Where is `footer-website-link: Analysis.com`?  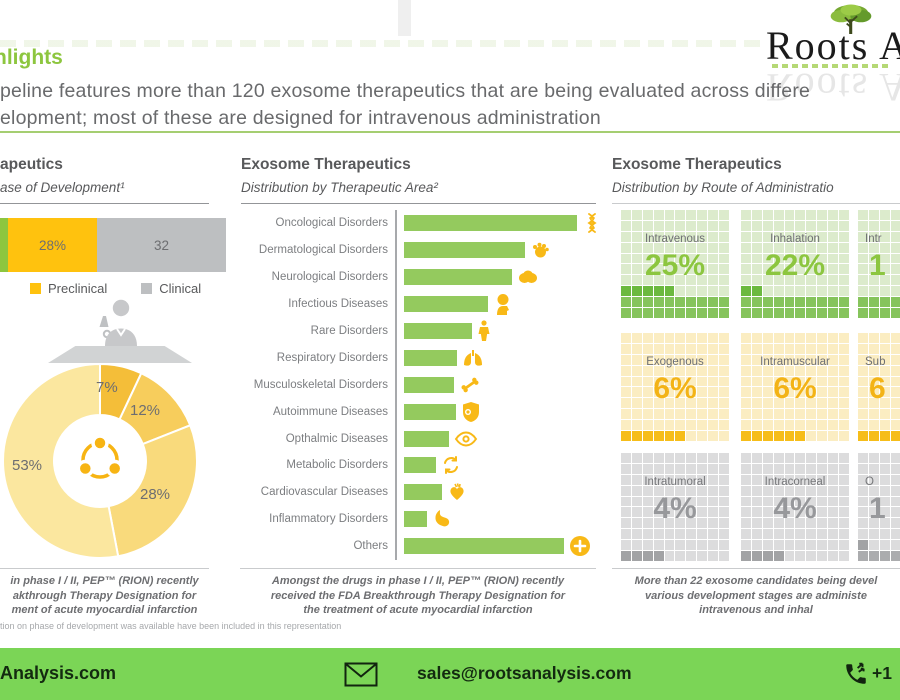
footer-website-link: Analysis.com is located at coordinates (58, 673).